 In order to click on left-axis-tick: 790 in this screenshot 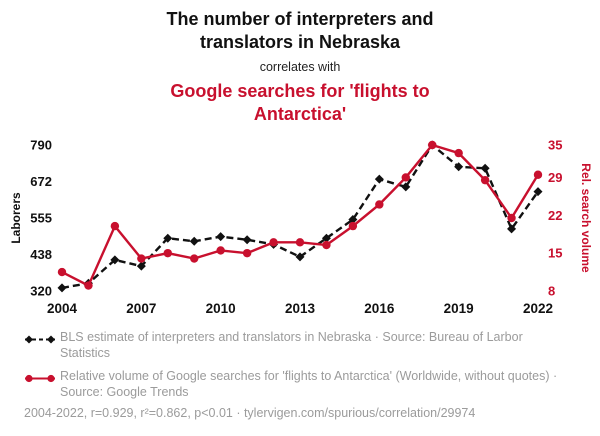, I will do `click(41, 145)`.